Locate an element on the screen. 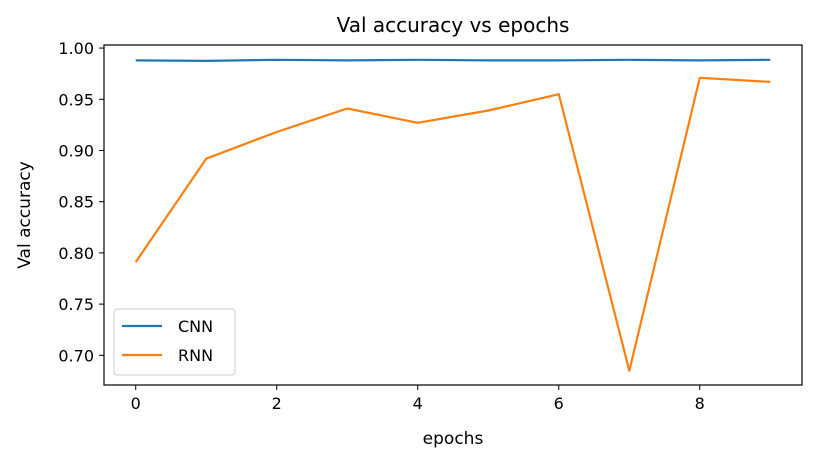 This screenshot has width=816, height=464. x-tick-label: 8 is located at coordinates (700, 403).